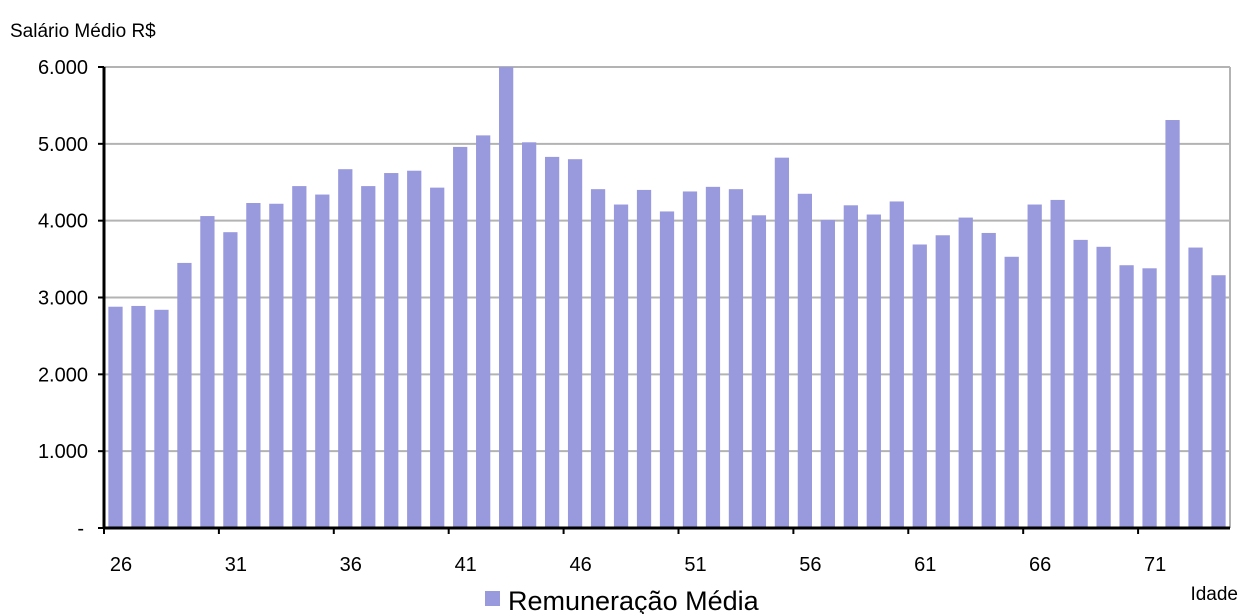 This screenshot has width=1253, height=614. I want to click on x-tick-label: 46, so click(580, 565).